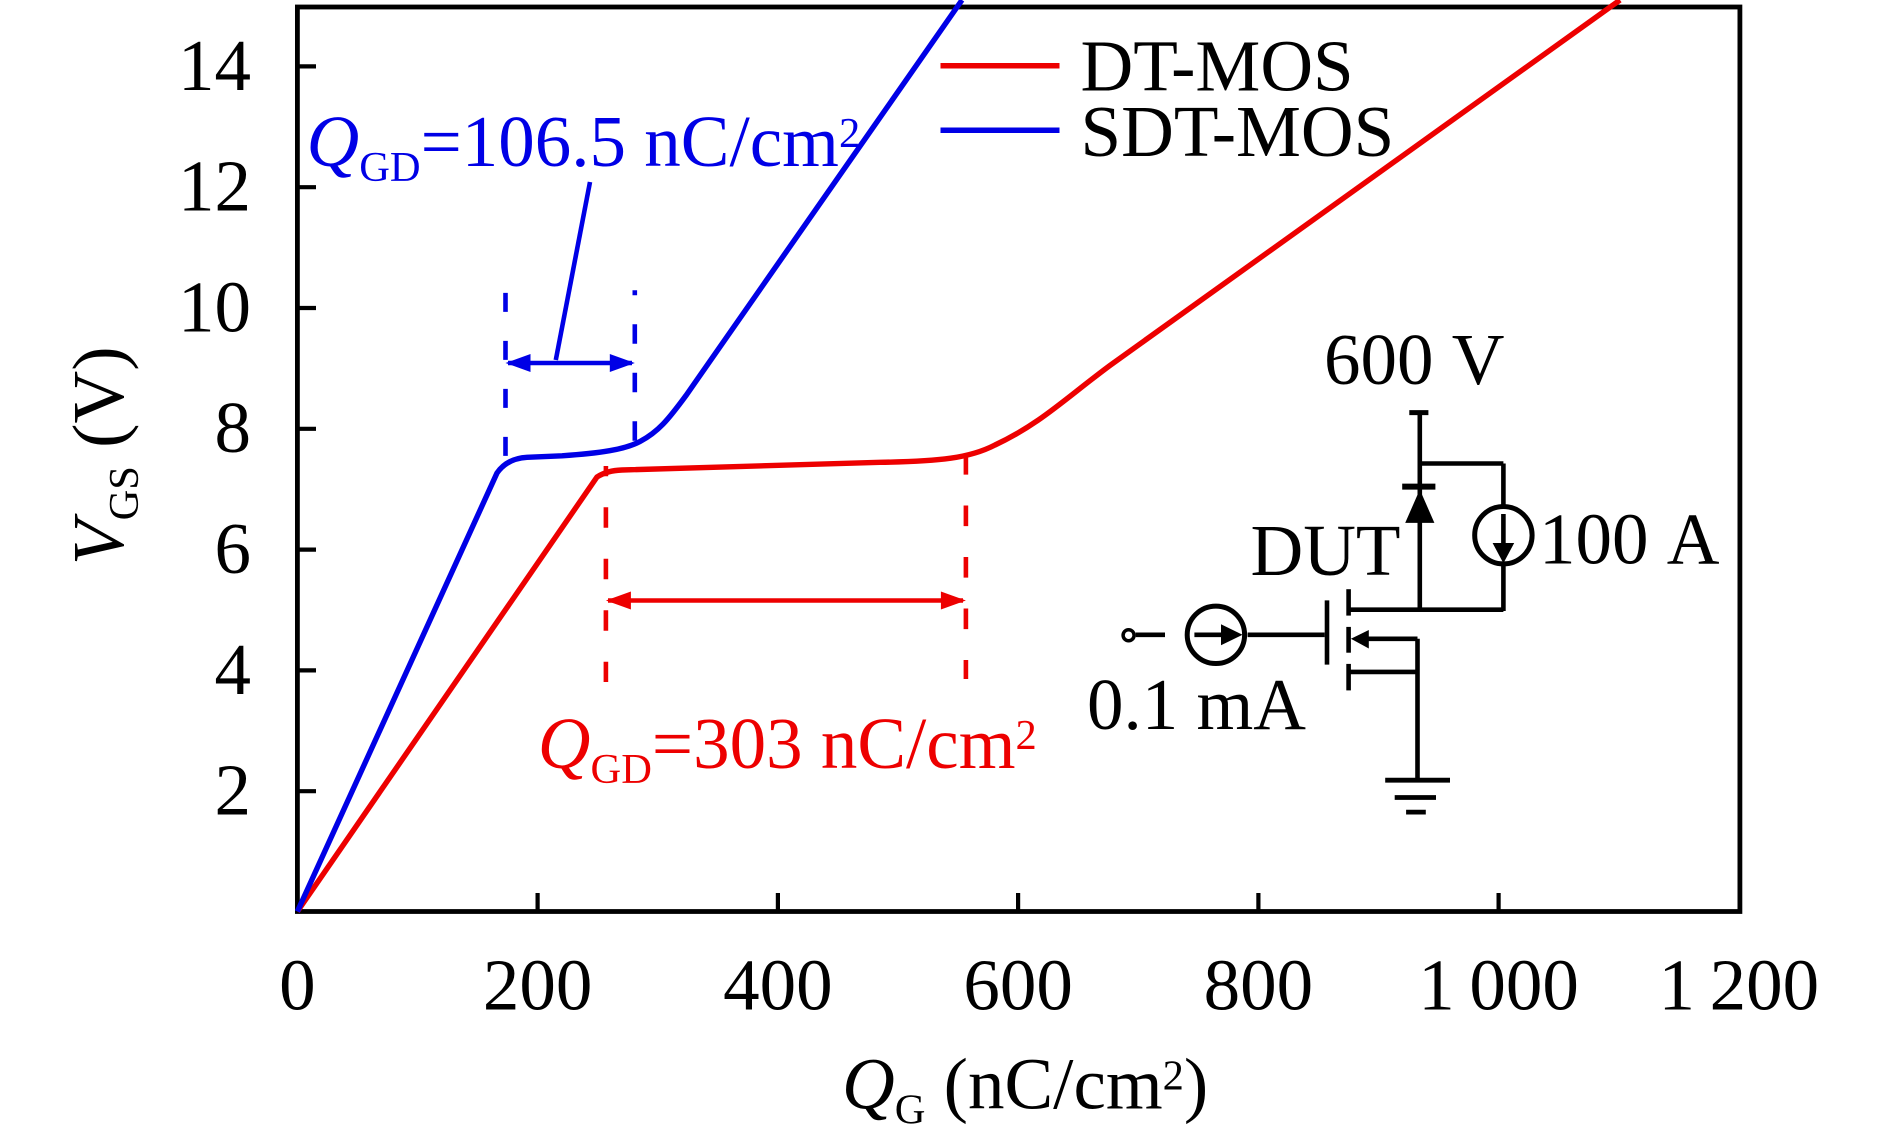 The width and height of the screenshot is (1890, 1142). I want to click on svg-text: QGD=303 nC/cm2, so click(787, 748).